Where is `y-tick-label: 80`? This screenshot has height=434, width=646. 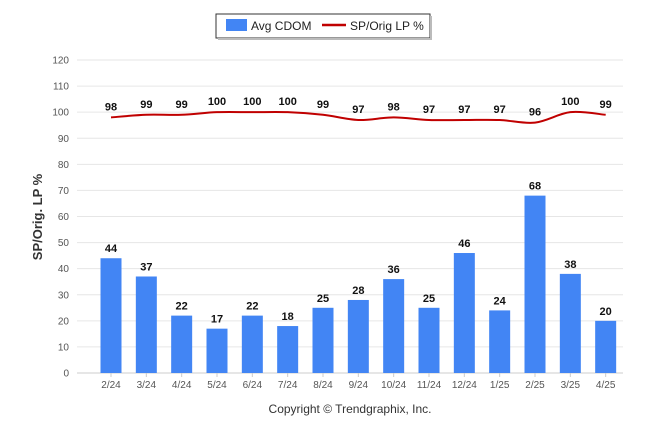
y-tick-label: 80 is located at coordinates (64, 165).